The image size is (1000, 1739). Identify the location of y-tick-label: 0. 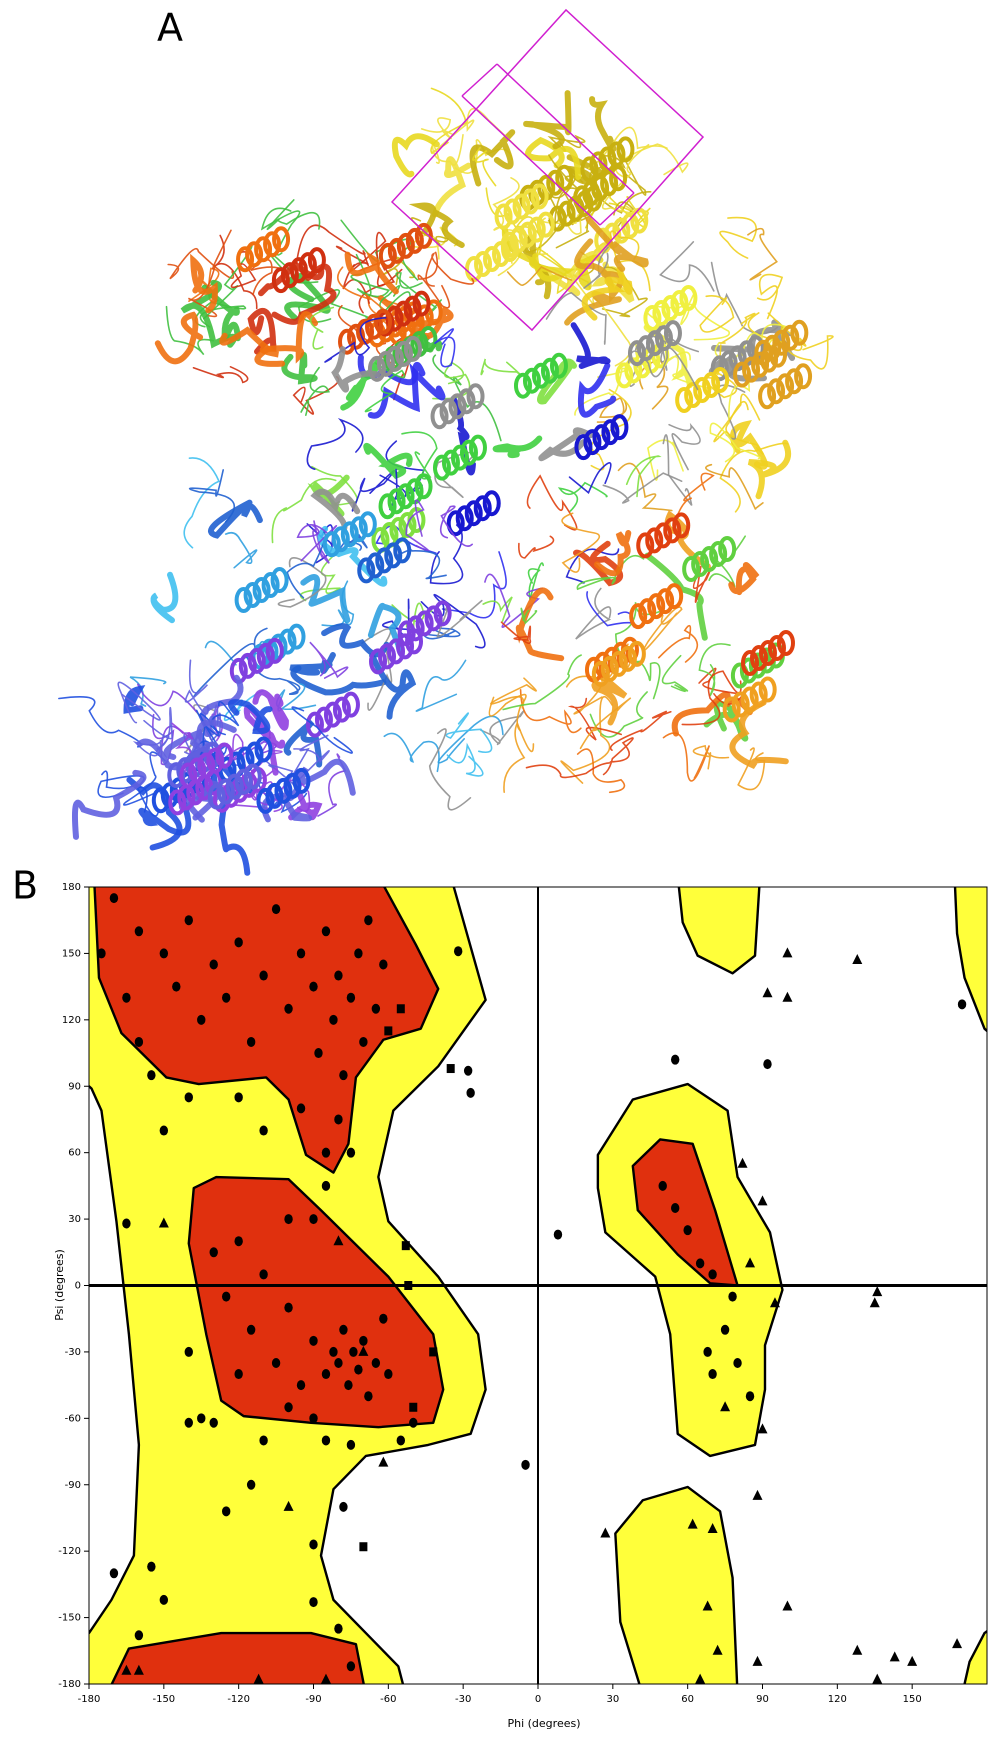
(78, 1286).